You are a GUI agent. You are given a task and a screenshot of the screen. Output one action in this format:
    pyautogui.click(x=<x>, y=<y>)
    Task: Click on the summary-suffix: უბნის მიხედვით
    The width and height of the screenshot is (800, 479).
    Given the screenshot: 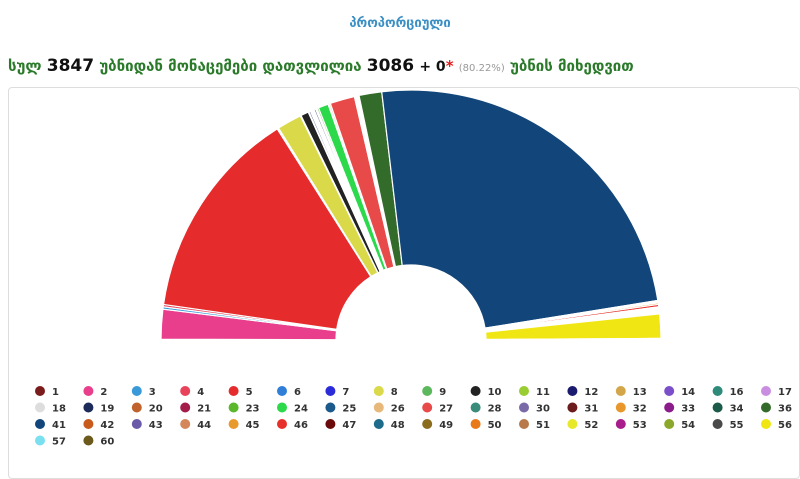 What is the action you would take?
    pyautogui.click(x=571, y=66)
    